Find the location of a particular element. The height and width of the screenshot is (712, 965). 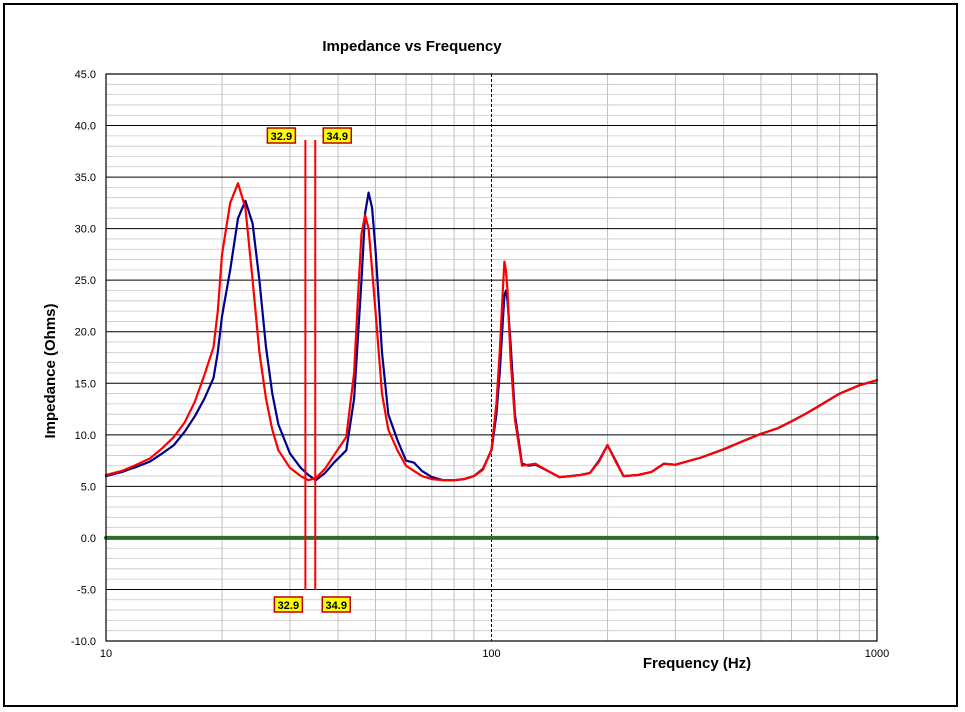

marker-label-top: 32.9 is located at coordinates (281, 137).